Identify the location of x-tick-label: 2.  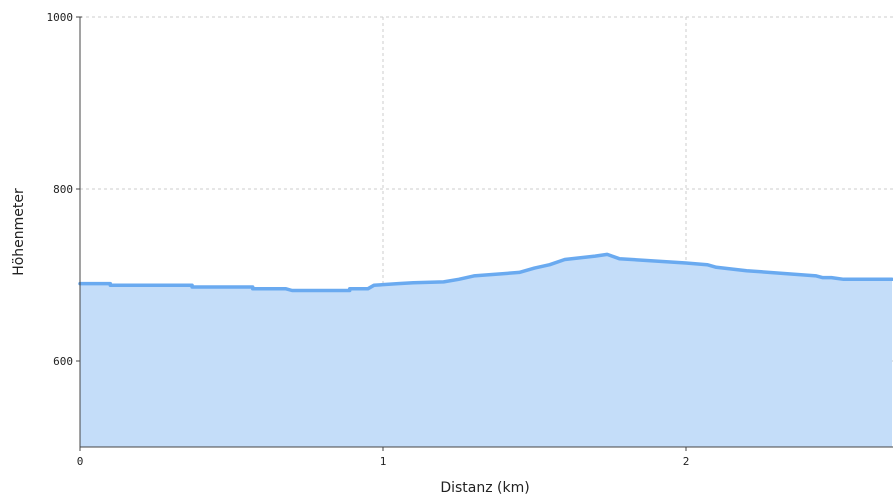
(686, 461).